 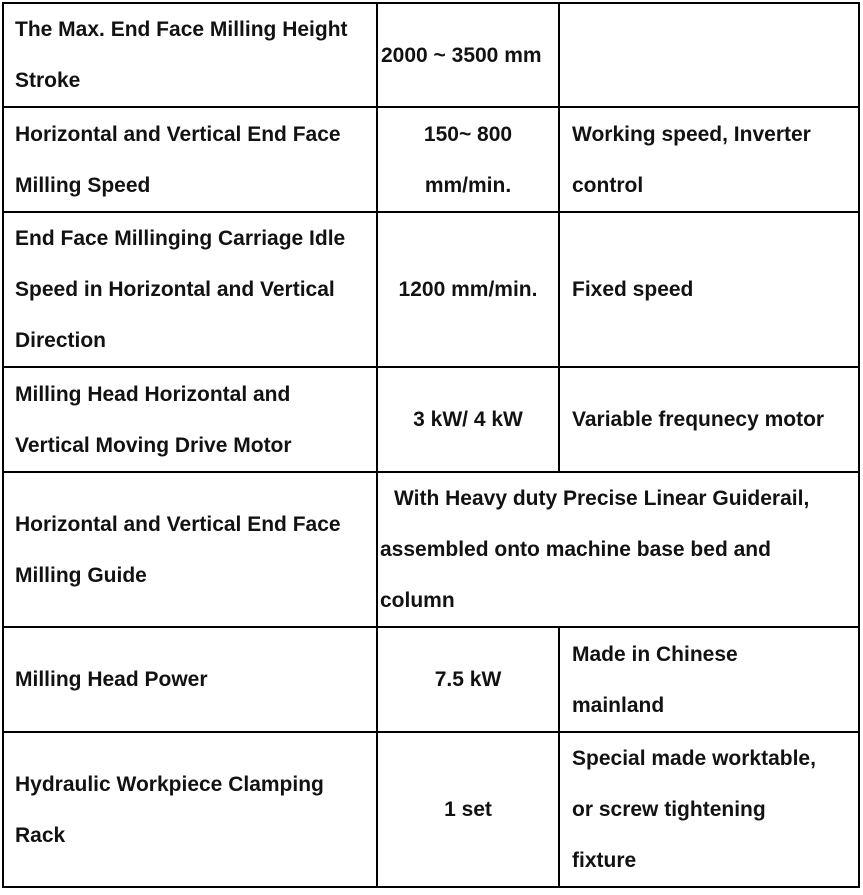 I want to click on spec-note-cell, so click(x=709, y=55).